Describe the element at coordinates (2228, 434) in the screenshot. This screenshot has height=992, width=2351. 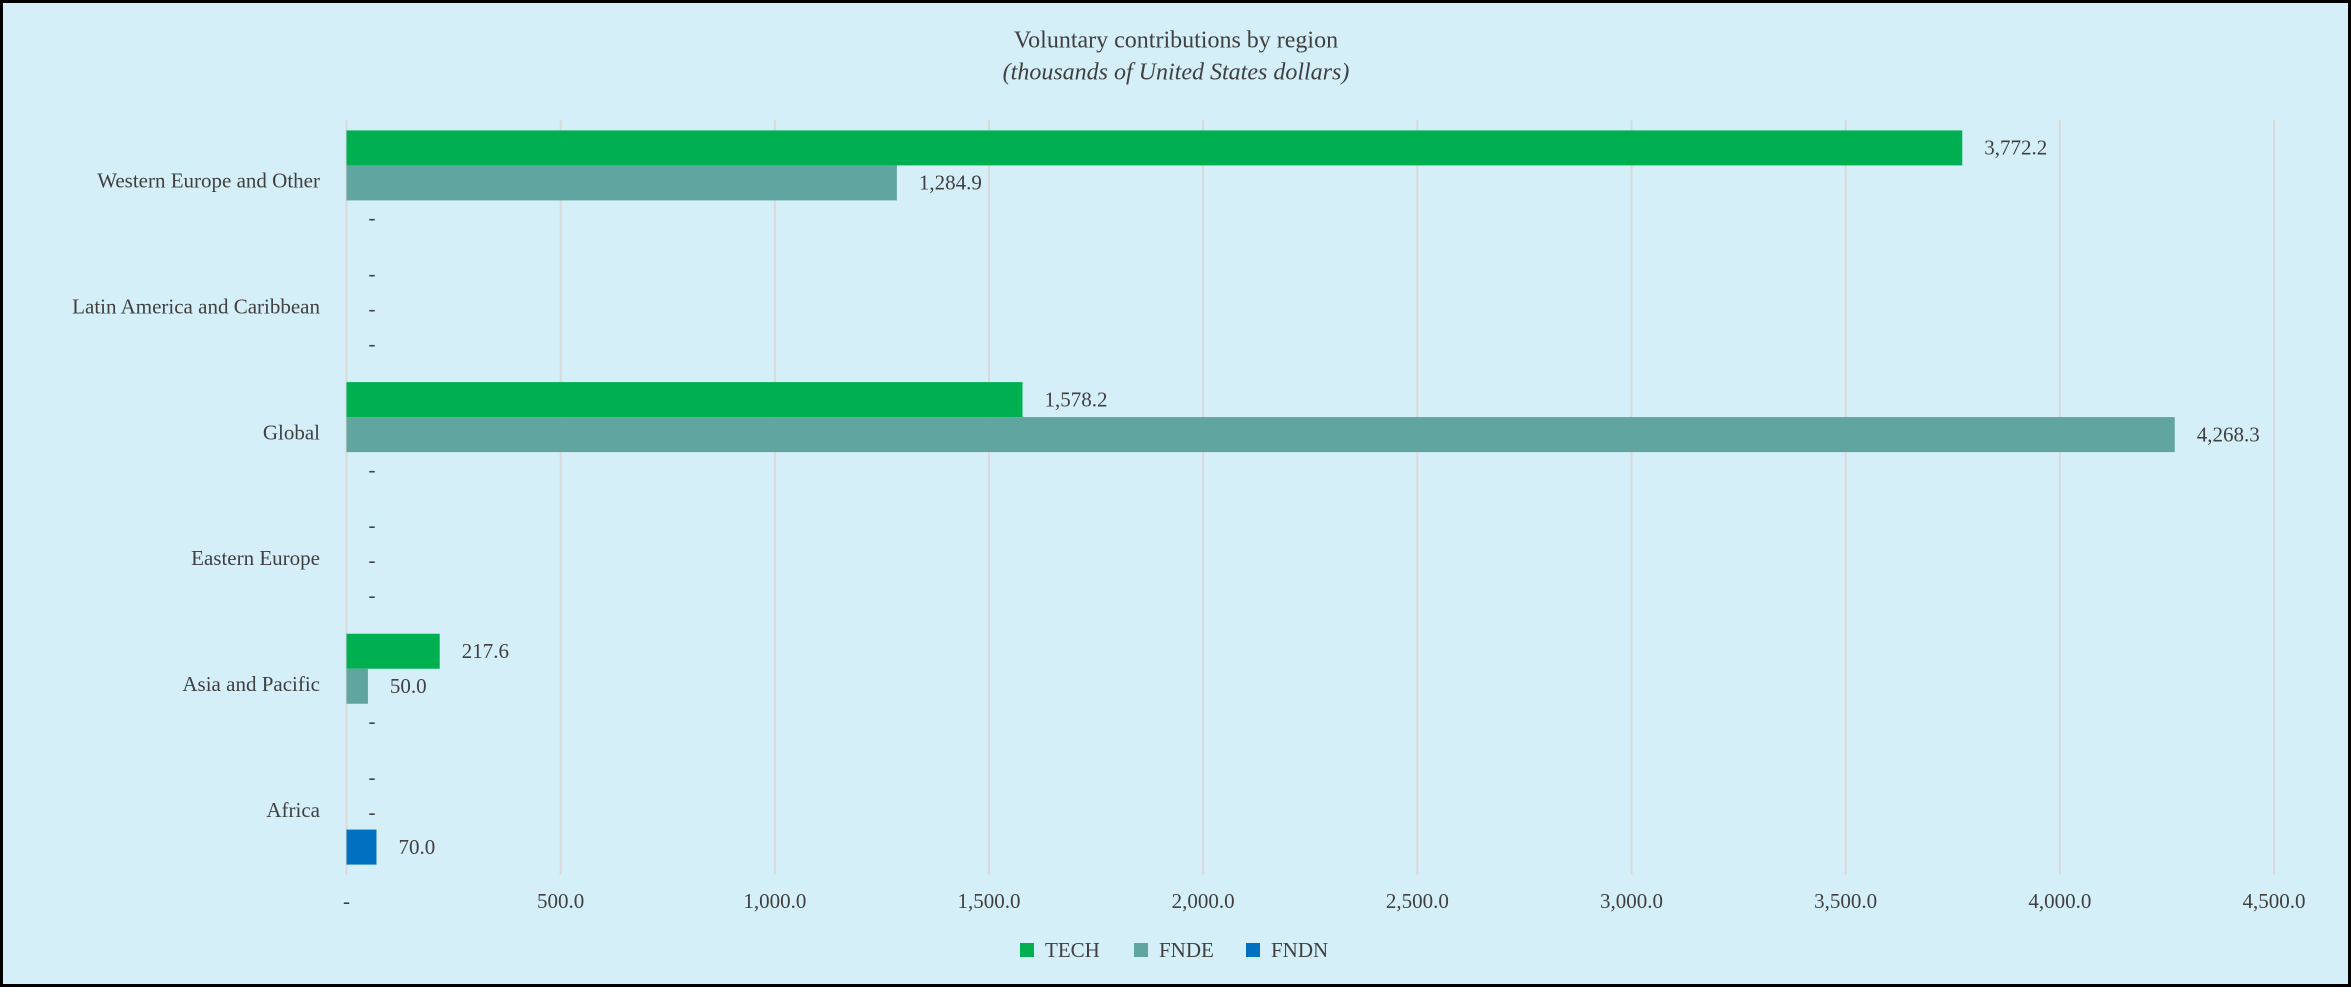
I see `data-label: 4,268.3` at that location.